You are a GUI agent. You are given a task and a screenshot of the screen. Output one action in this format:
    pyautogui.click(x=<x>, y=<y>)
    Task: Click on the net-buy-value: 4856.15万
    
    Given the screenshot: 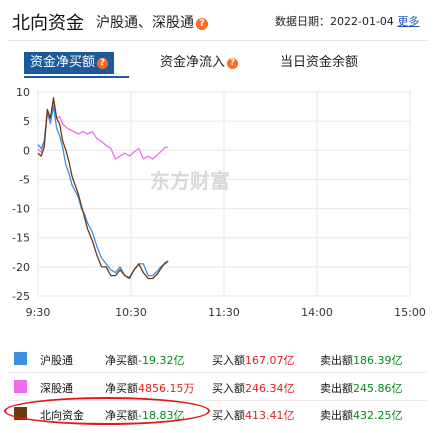 What is the action you would take?
    pyautogui.click(x=166, y=388)
    